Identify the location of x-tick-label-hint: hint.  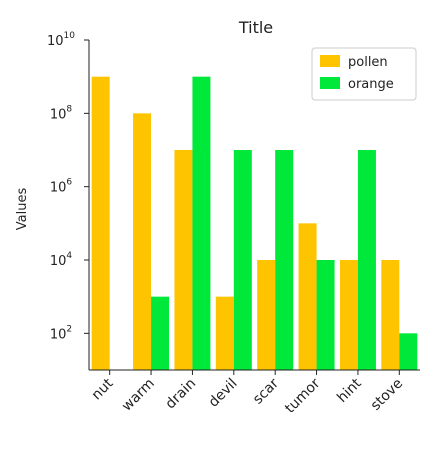
(349, 390).